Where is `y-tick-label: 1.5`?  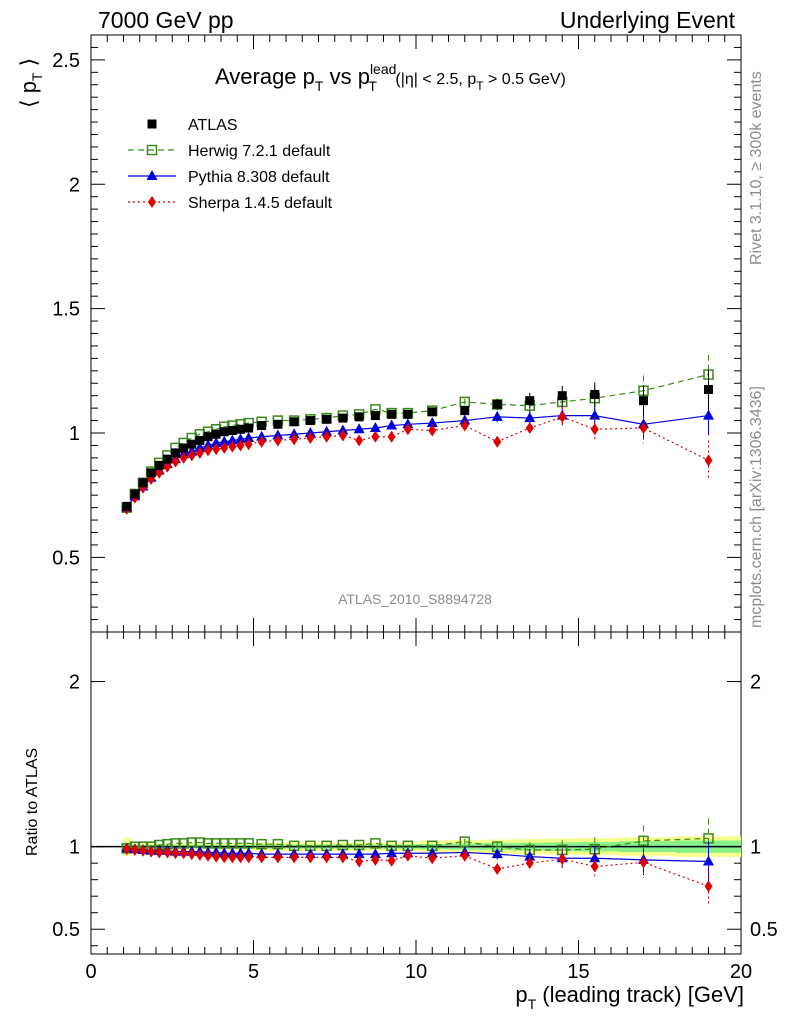 y-tick-label: 1.5 is located at coordinates (66, 310).